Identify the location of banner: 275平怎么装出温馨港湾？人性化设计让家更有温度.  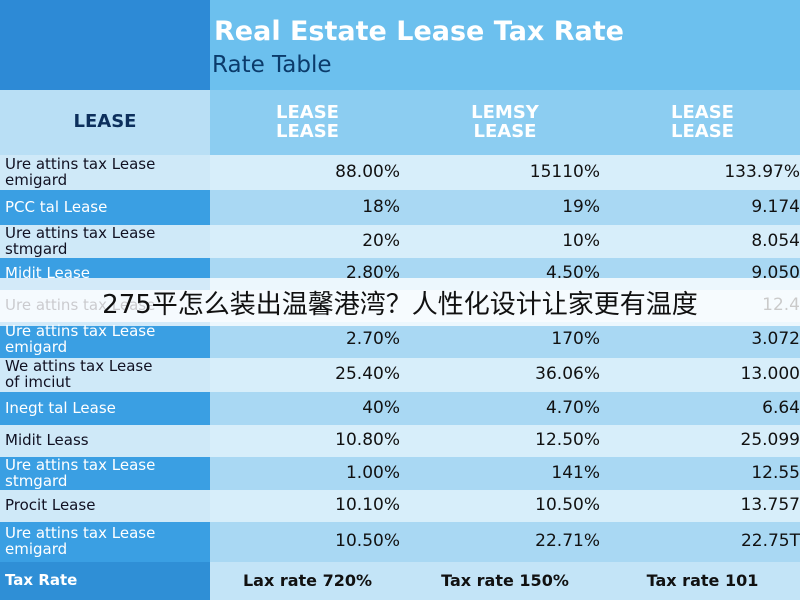
(400, 302).